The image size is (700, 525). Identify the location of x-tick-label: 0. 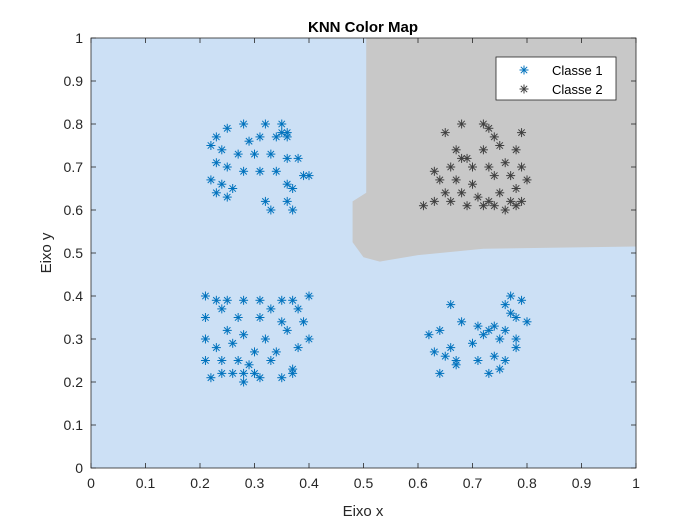
(91, 483).